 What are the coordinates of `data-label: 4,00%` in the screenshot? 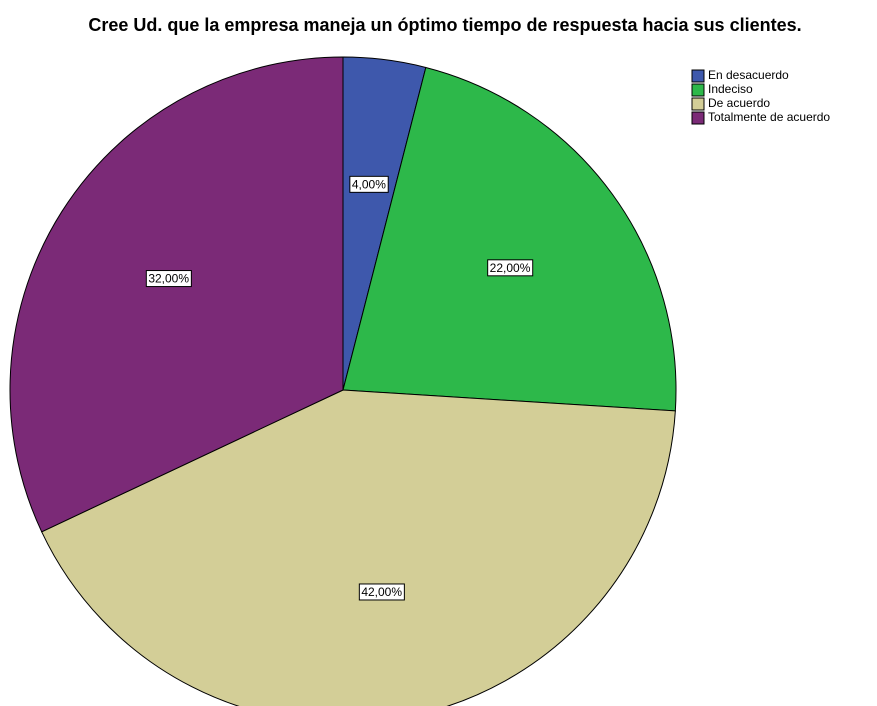 It's located at (369, 184).